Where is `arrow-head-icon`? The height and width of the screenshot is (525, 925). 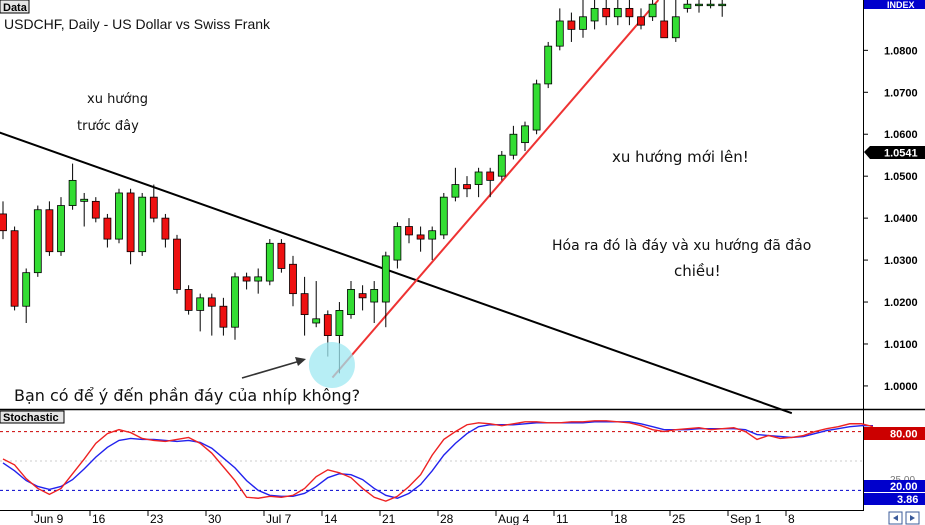 arrow-head-icon is located at coordinates (300, 361).